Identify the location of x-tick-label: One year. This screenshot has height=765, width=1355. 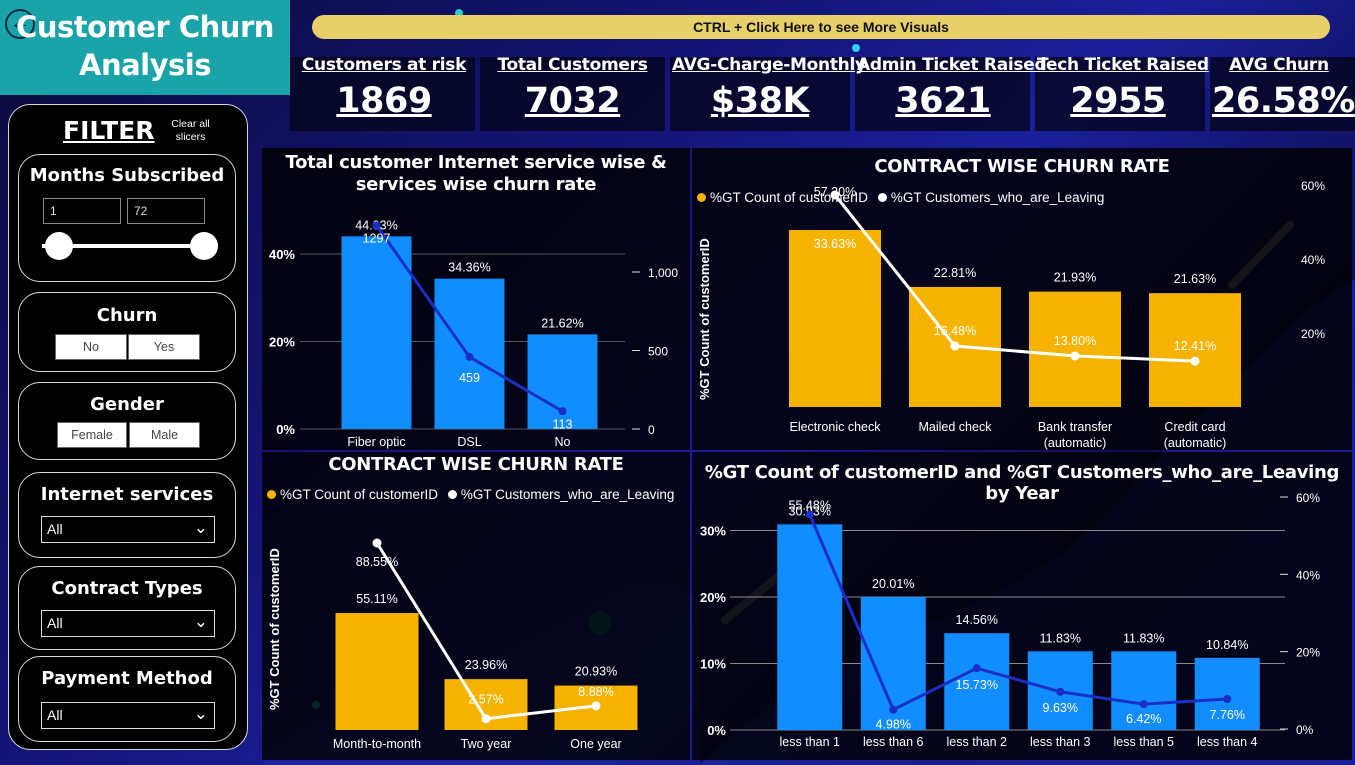
(595, 744).